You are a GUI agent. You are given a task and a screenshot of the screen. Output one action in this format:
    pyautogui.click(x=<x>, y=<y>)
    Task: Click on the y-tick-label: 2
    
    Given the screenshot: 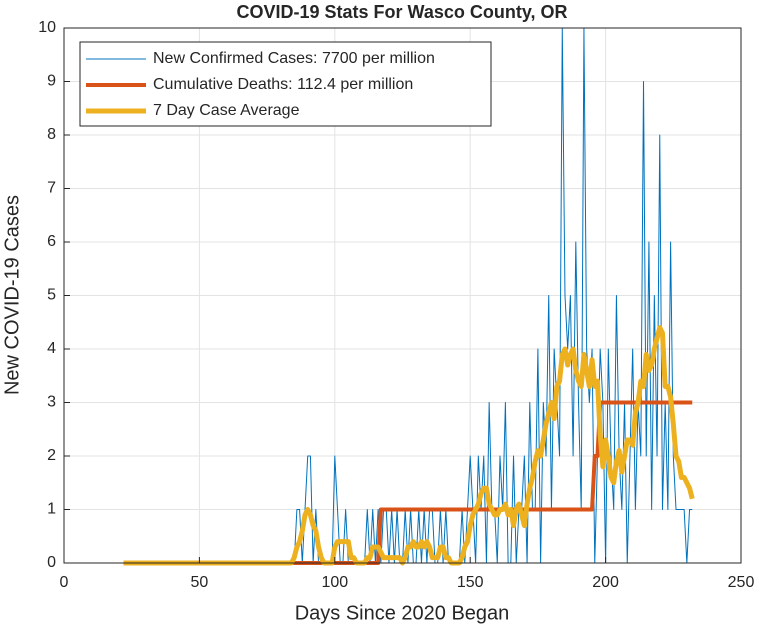 What is the action you would take?
    pyautogui.click(x=51, y=455)
    